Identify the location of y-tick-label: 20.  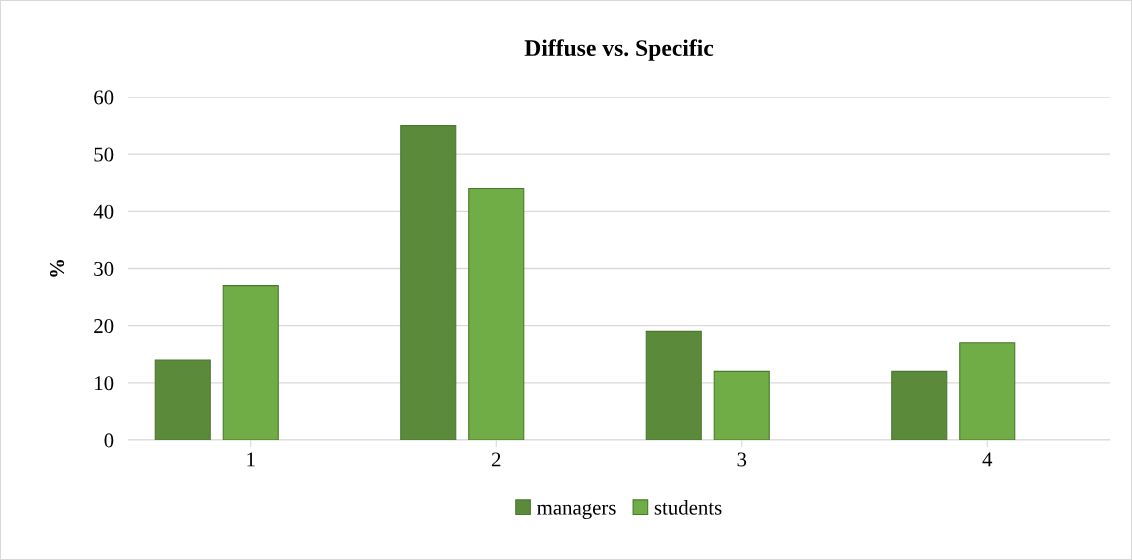
(104, 326).